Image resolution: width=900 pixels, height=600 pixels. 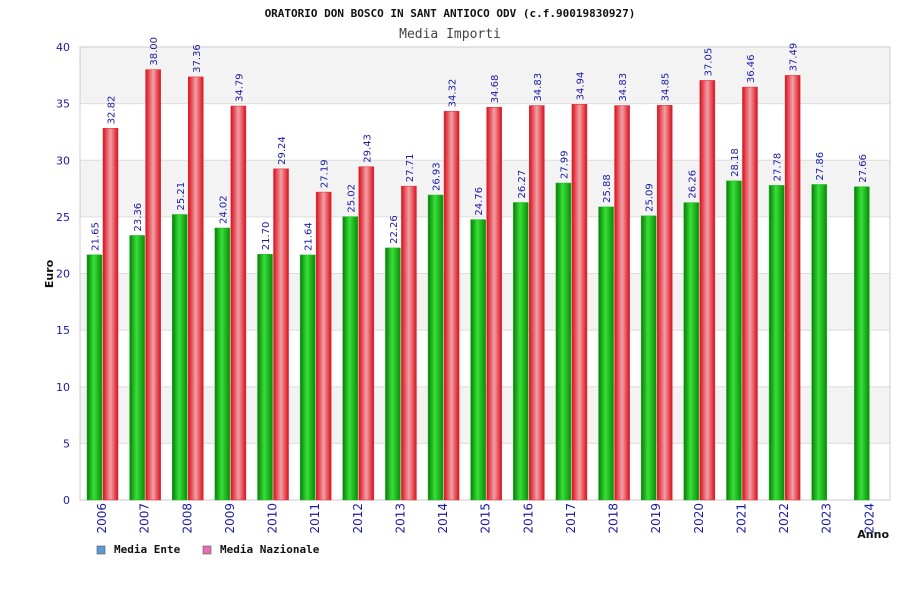 What do you see at coordinates (63, 160) in the screenshot?
I see `y-tick-label: 30` at bounding box center [63, 160].